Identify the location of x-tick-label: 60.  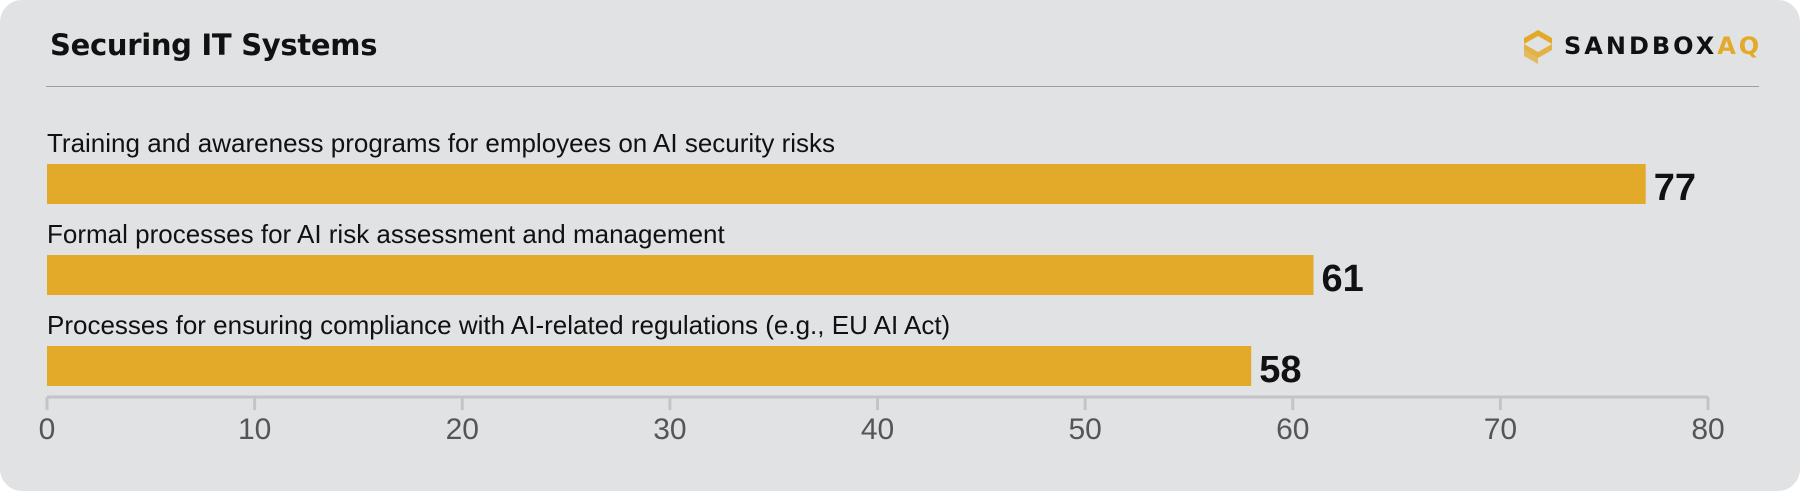
(1292, 429).